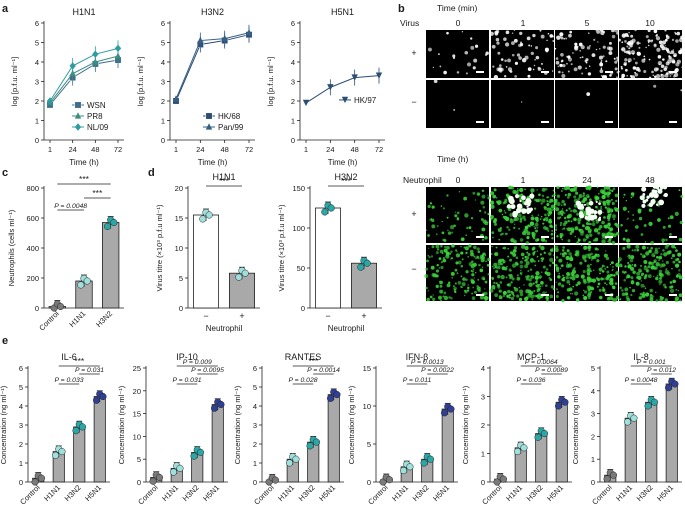 This screenshot has height=518, width=685. I want to click on micrograph-virus-plus, so click(650, 54).